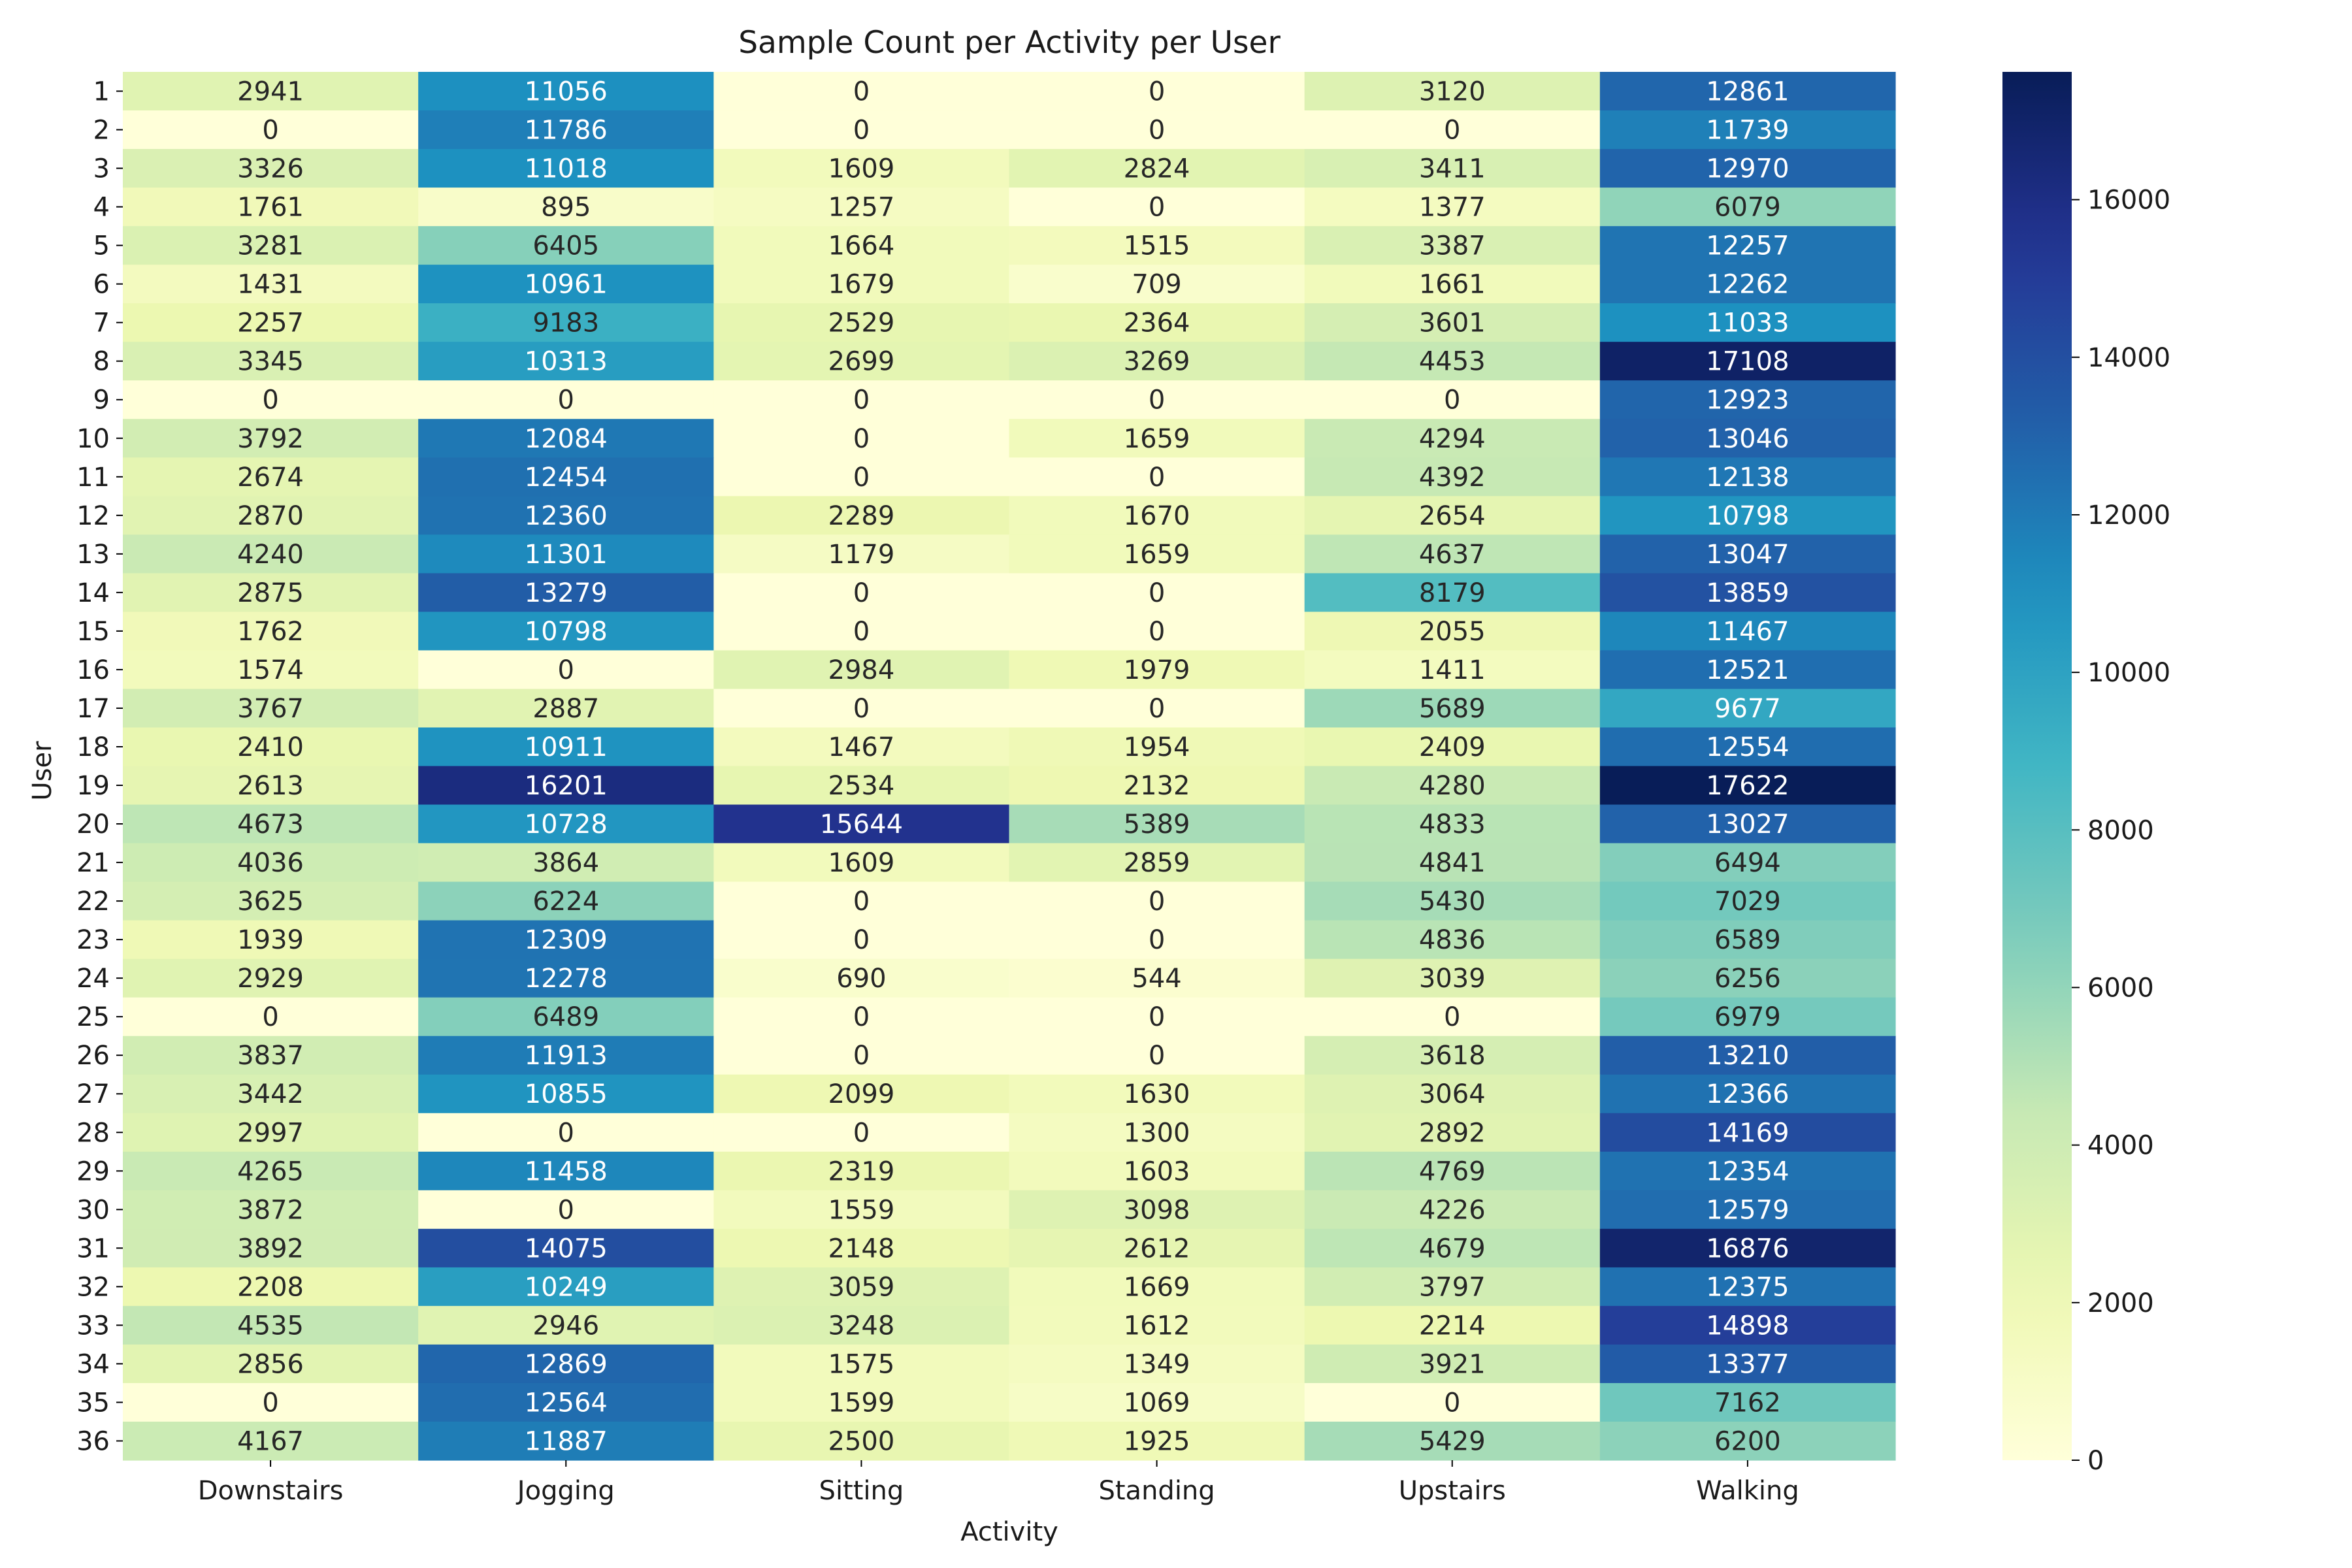  I want to click on cell-value-label: 1574, so click(270, 670).